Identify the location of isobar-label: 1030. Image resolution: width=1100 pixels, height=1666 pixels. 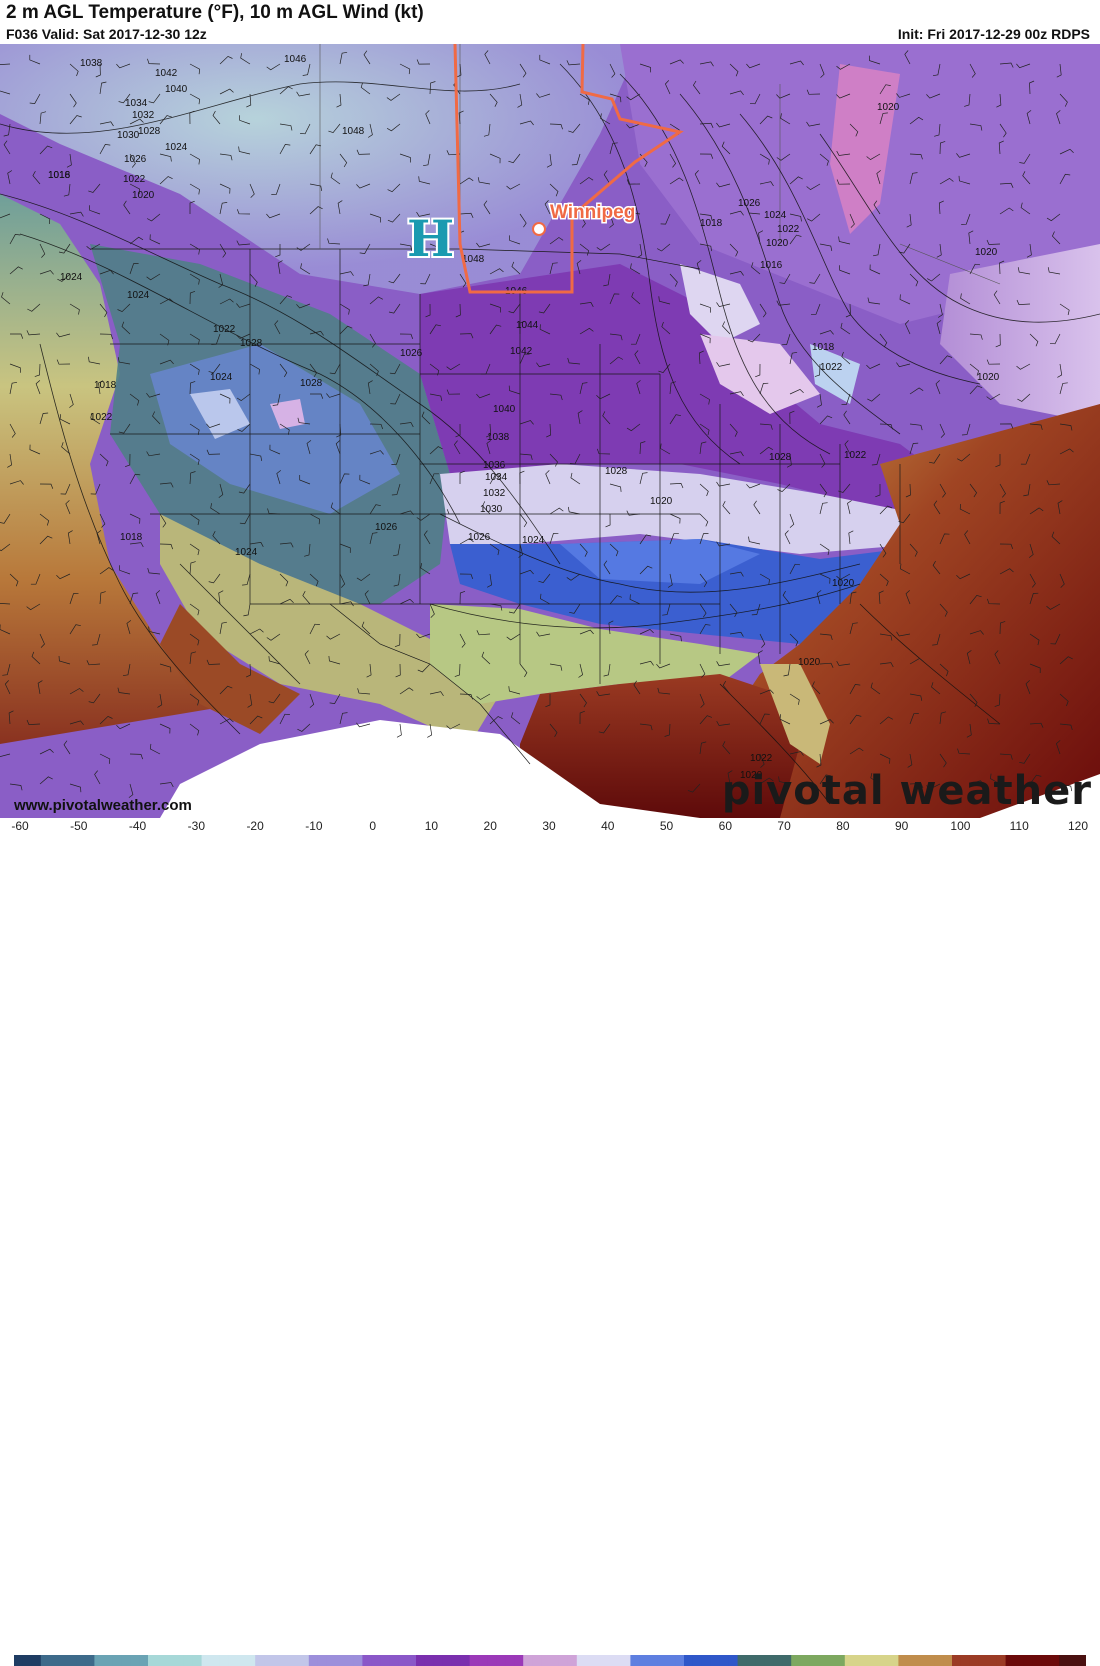
(491, 509).